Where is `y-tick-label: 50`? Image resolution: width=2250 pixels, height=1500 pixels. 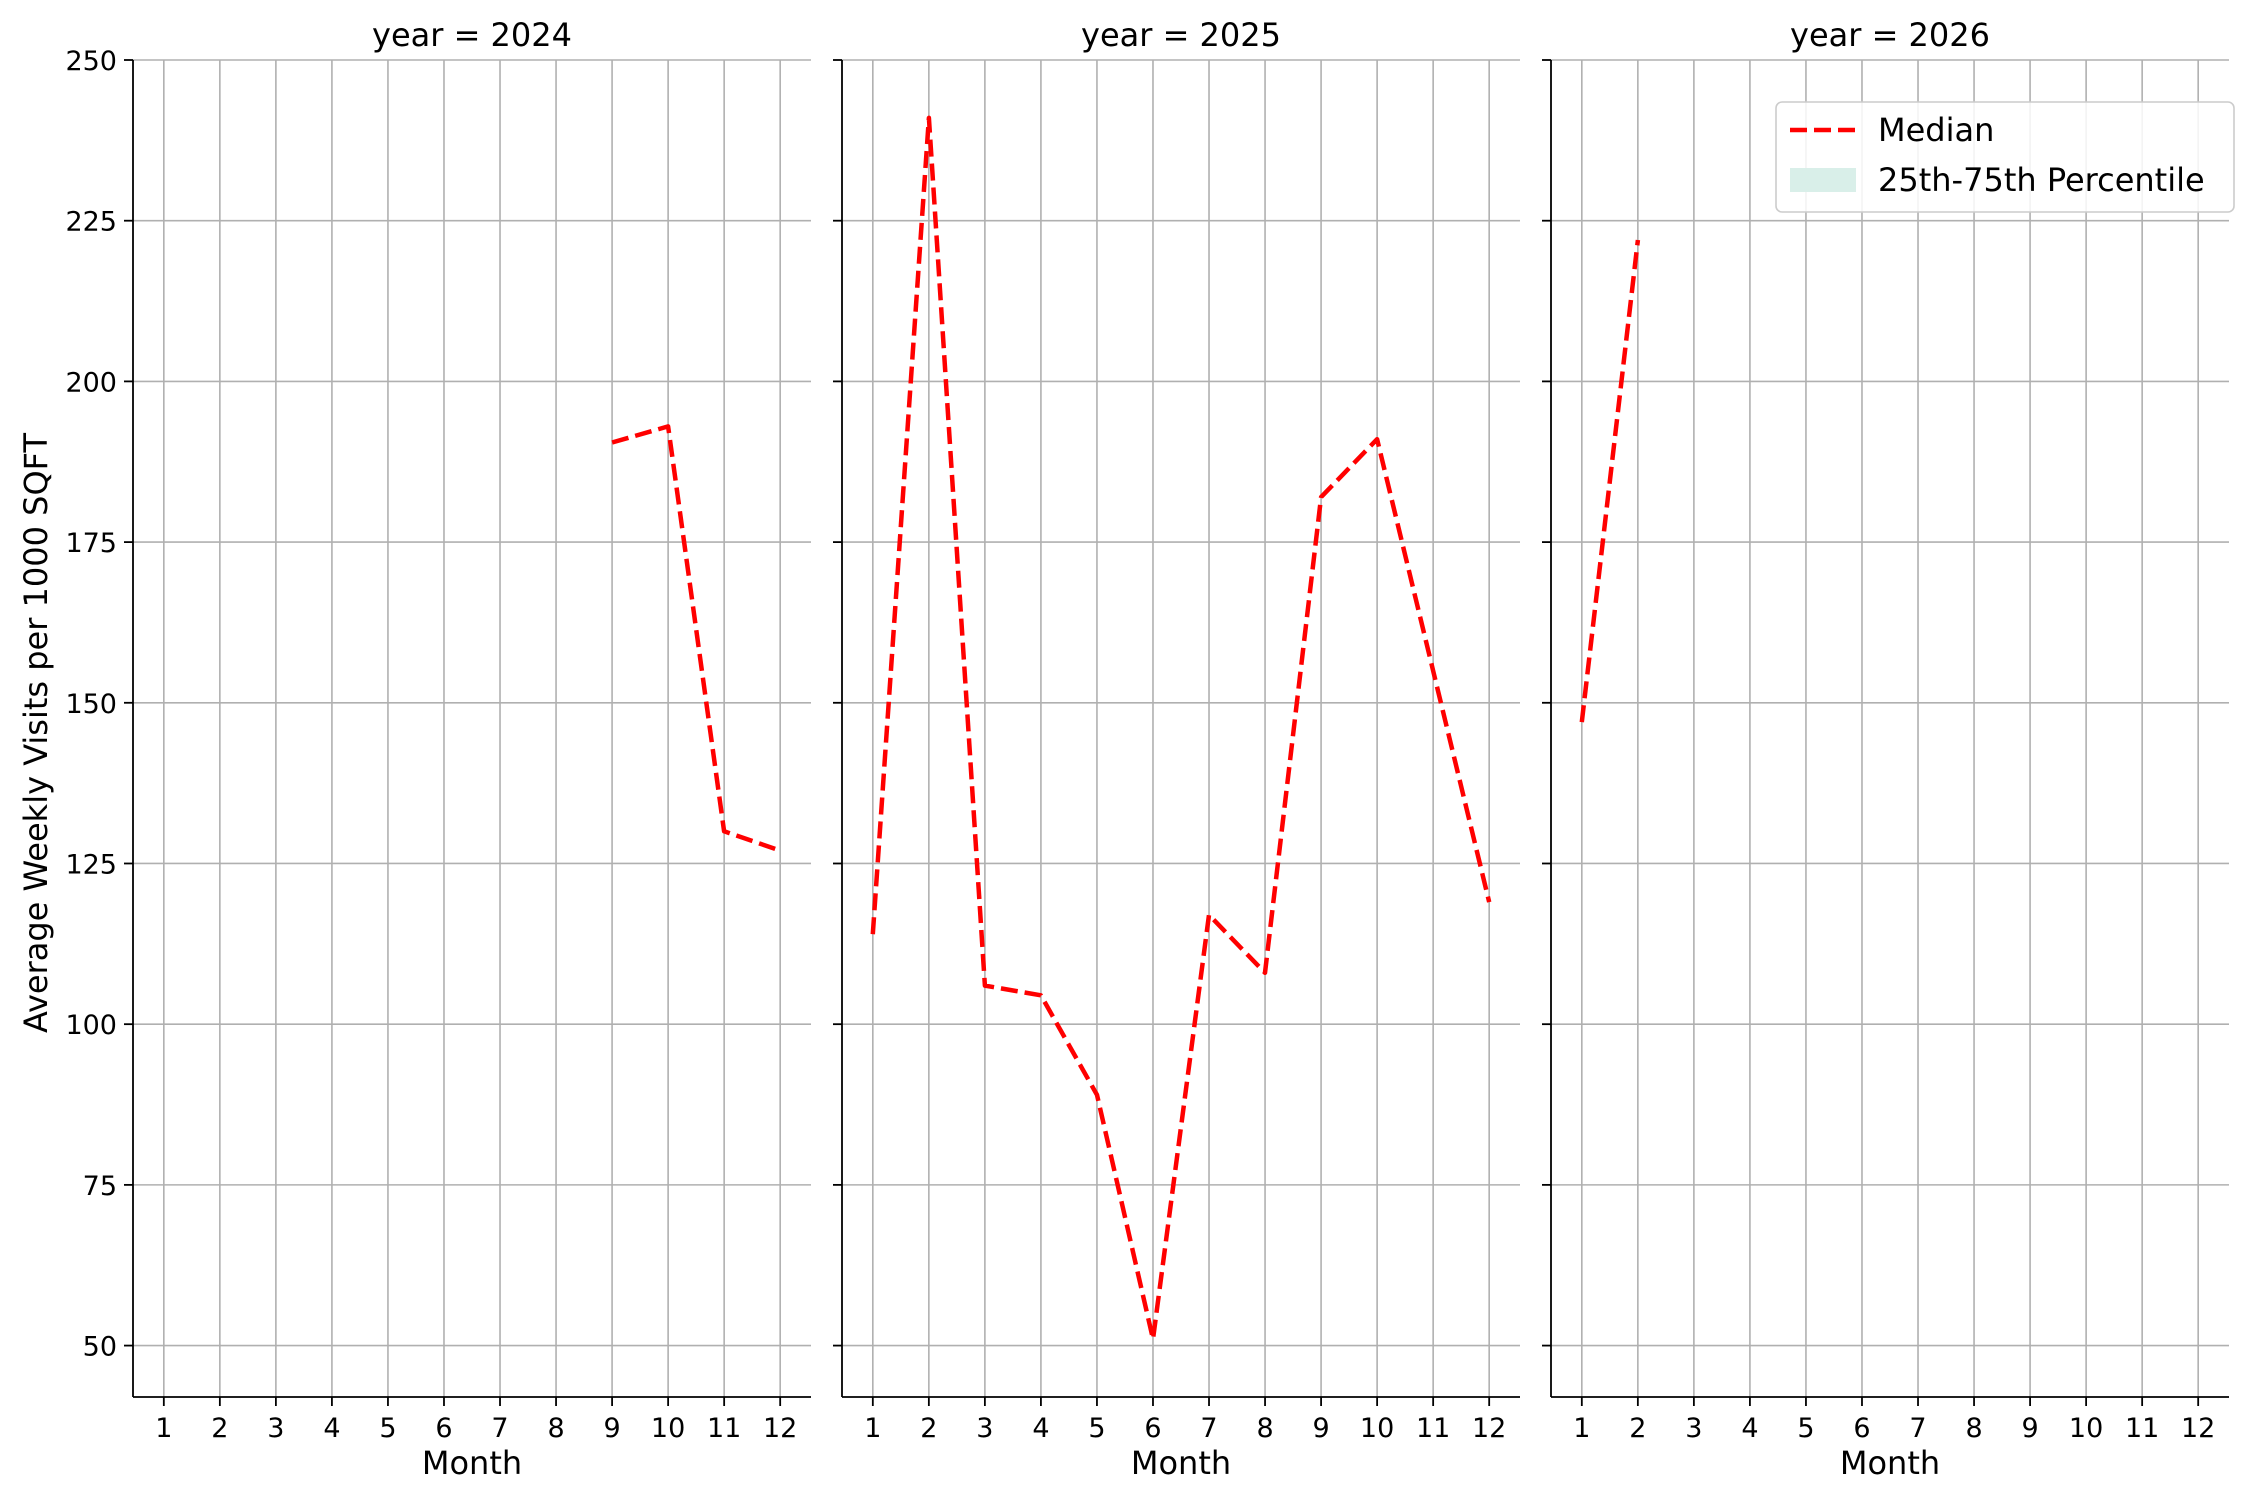
y-tick-label: 50 is located at coordinates (100, 1347).